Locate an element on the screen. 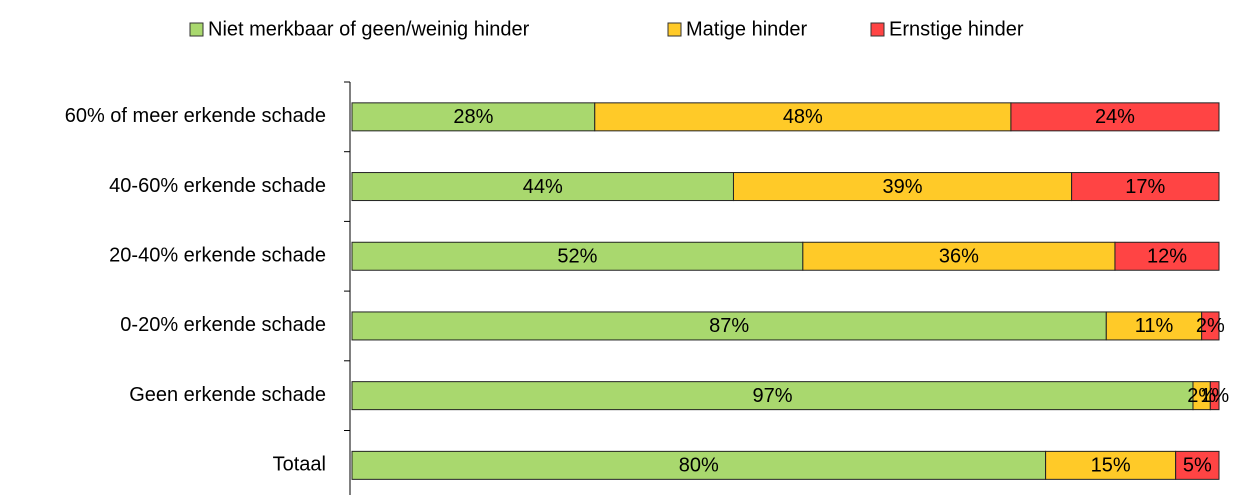 The image size is (1241, 500). category-label: 0-20% erkende schade is located at coordinates (223, 325).